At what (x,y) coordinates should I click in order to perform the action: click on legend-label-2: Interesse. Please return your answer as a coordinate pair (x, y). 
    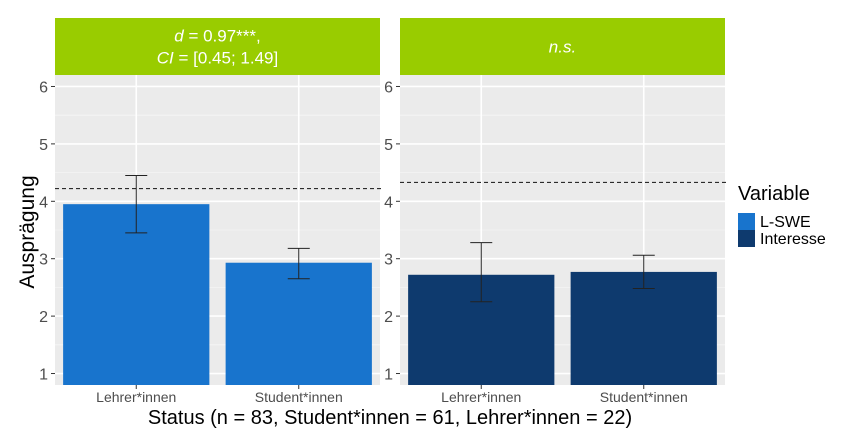
    Looking at the image, I should click on (793, 239).